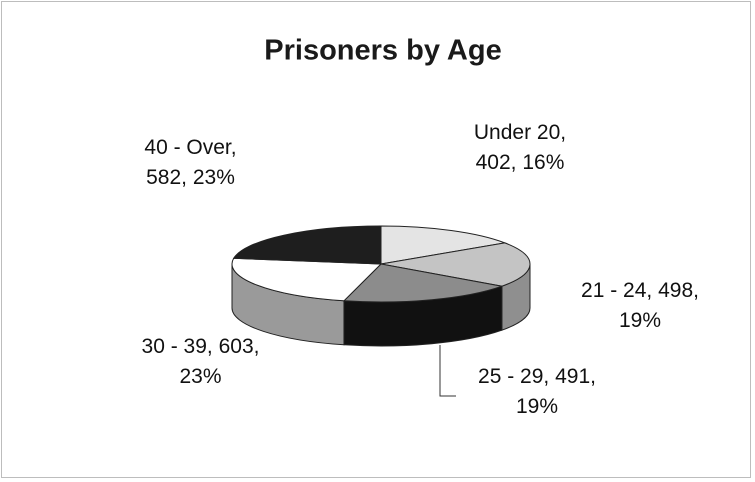  Describe the element at coordinates (520, 147) in the screenshot. I see `data-label: Under 20, 402, 16%` at that location.